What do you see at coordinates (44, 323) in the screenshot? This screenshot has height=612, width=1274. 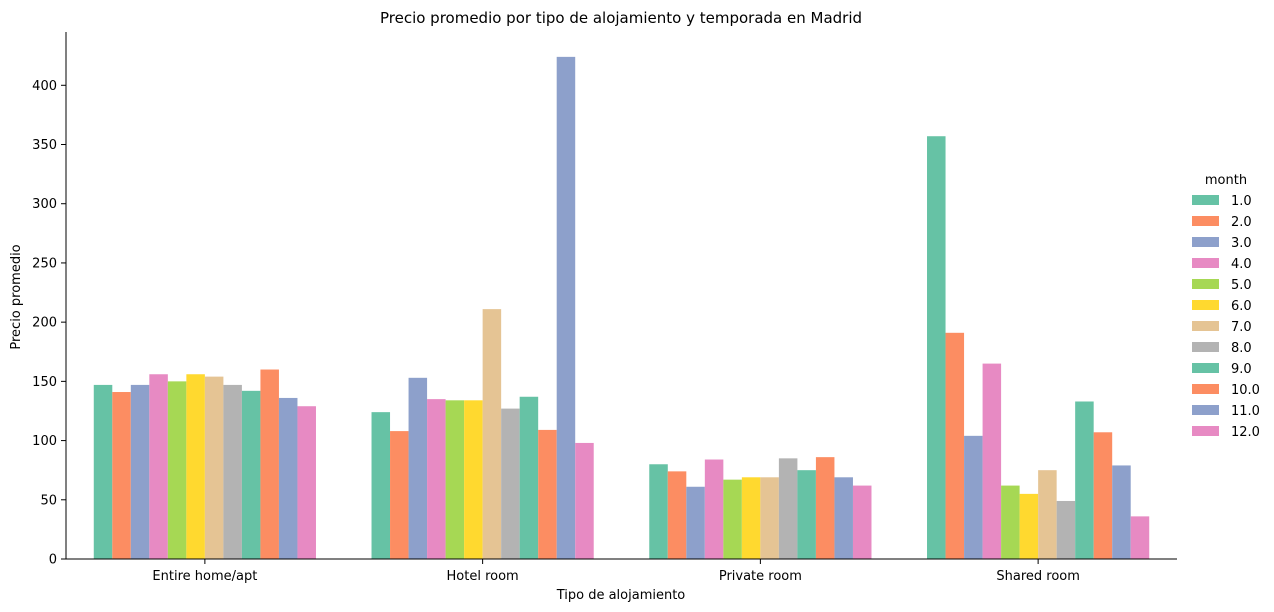 I see `y-tick-label: 200` at bounding box center [44, 323].